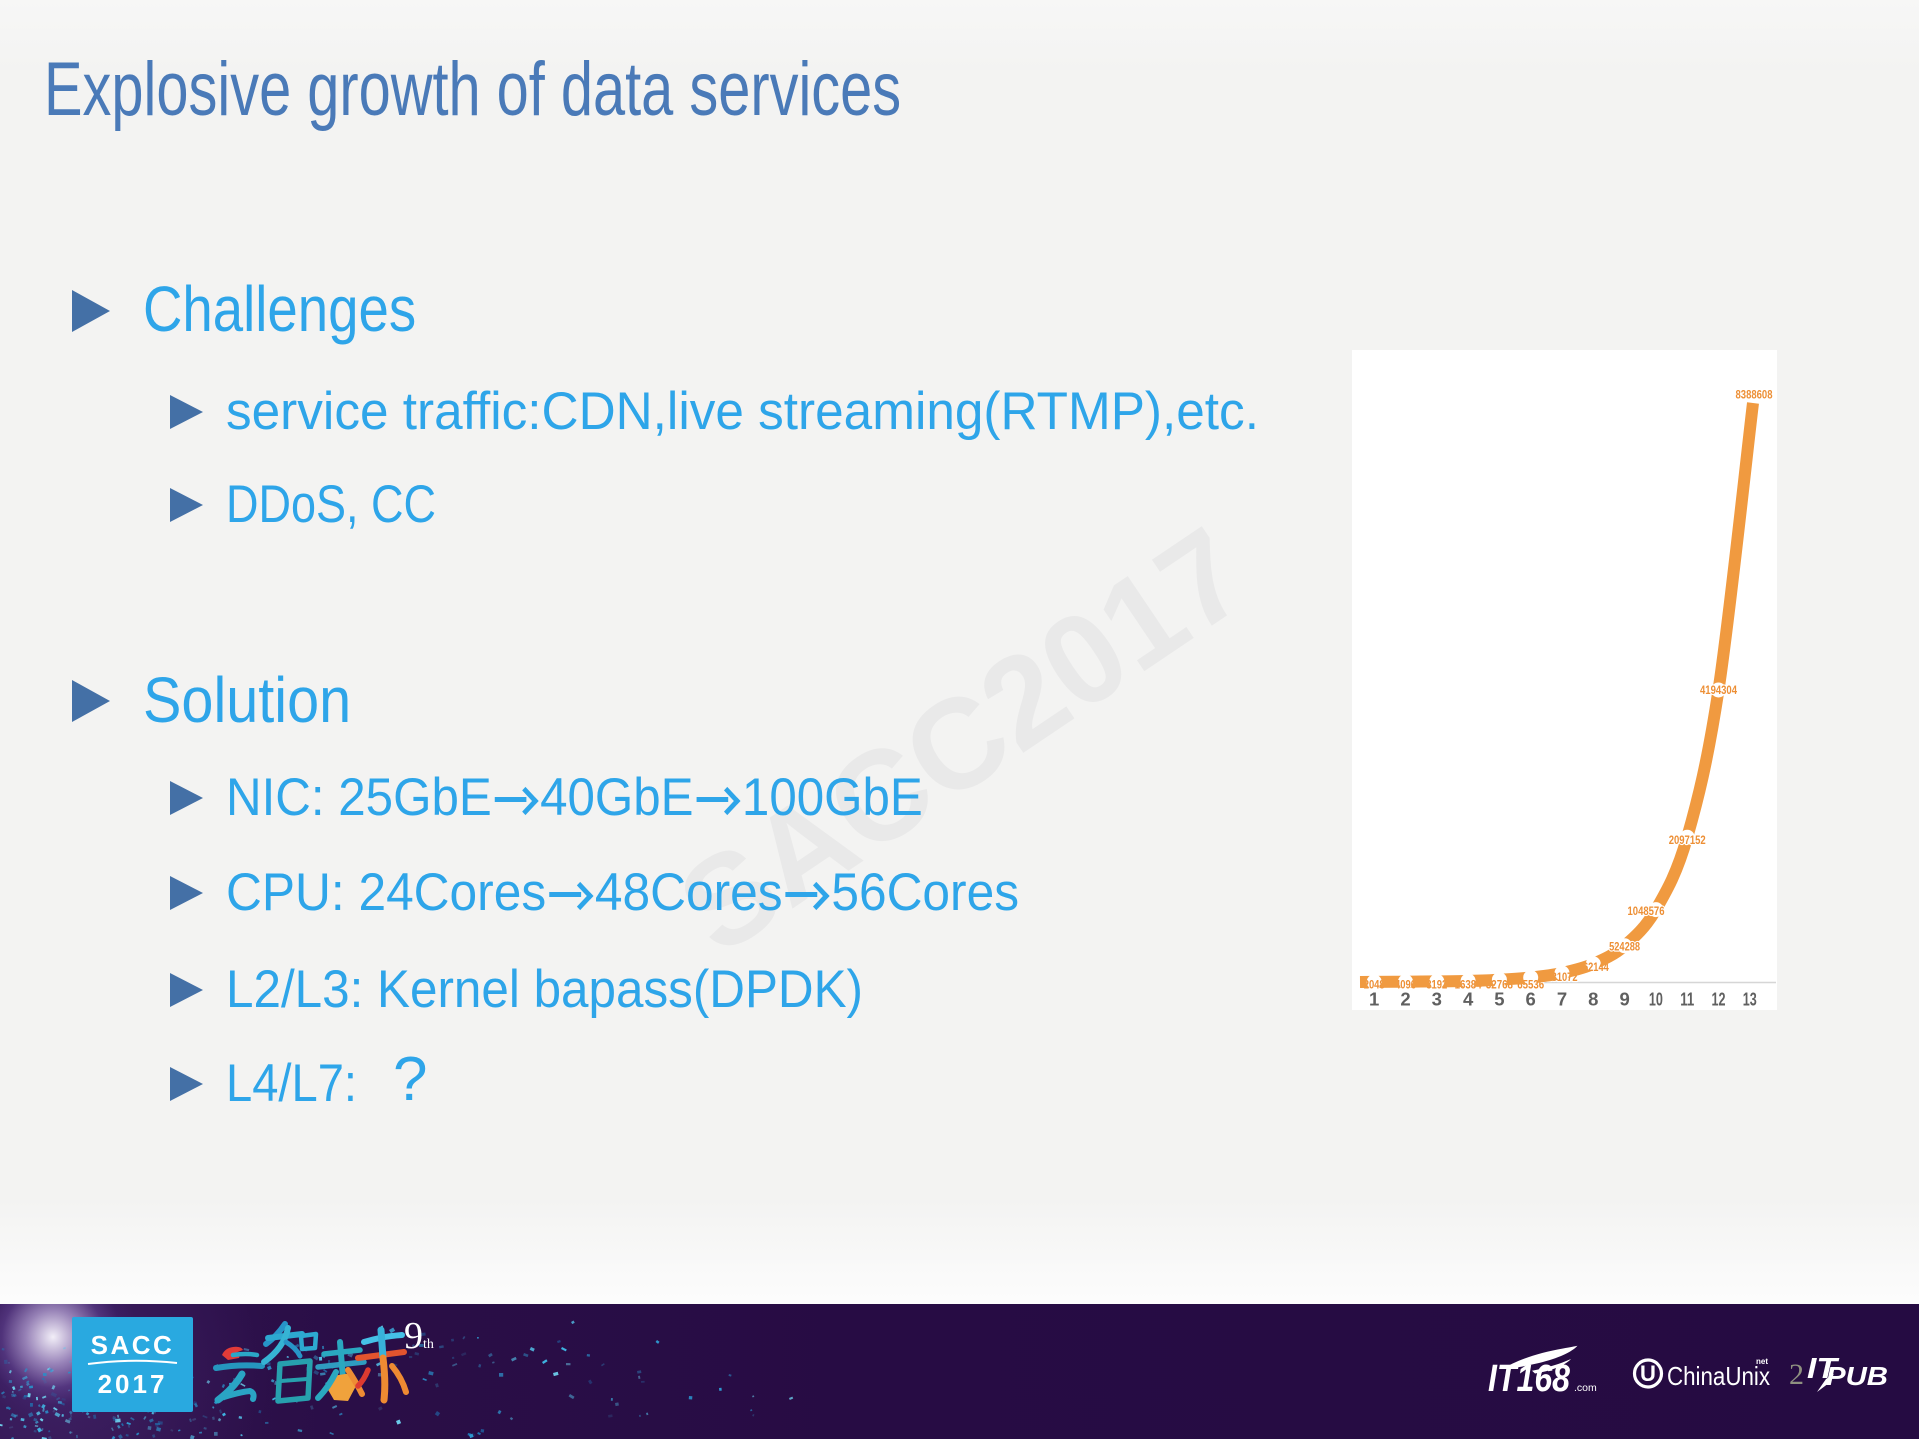 This screenshot has width=1919, height=1439. Describe the element at coordinates (1562, 999) in the screenshot. I see `svg-text: 7` at that location.